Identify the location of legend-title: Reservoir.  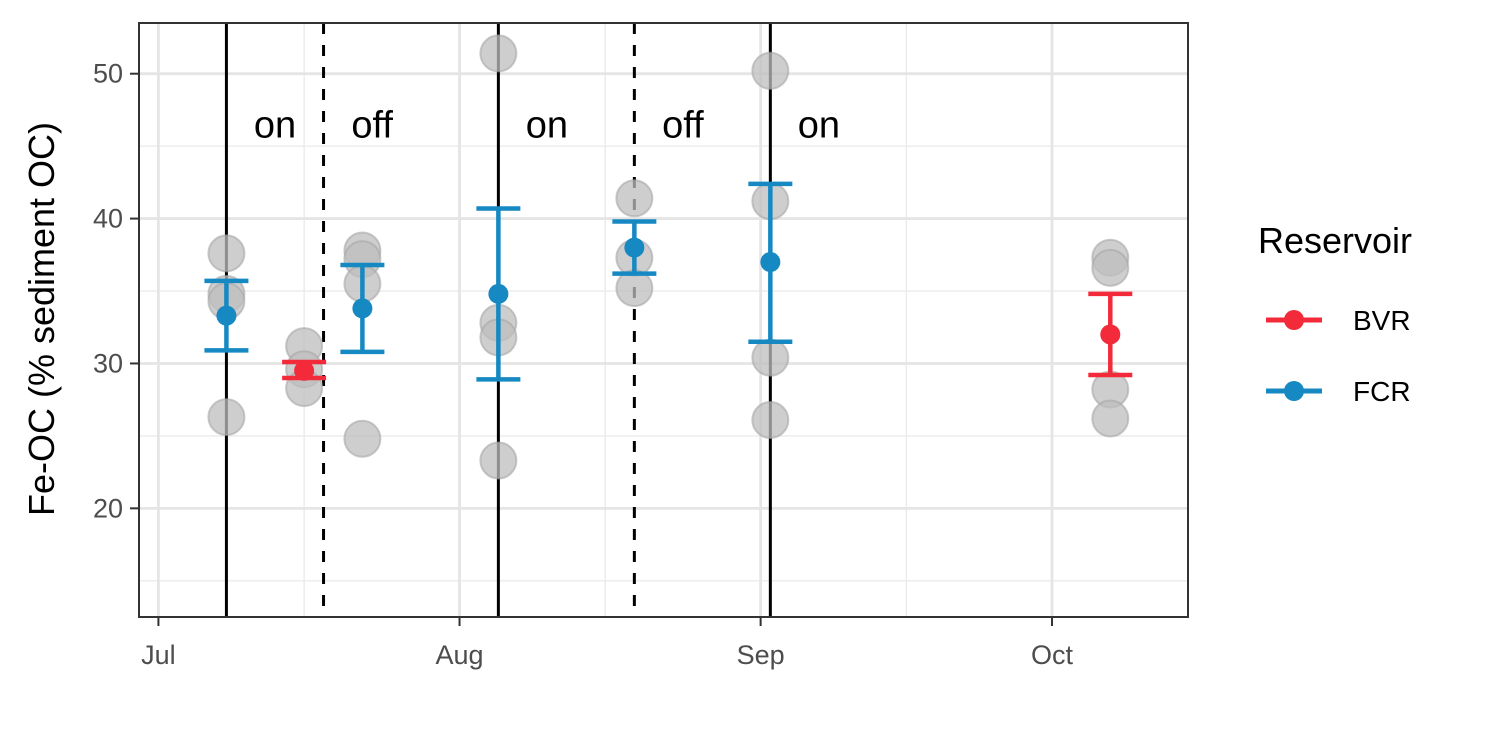
(1335, 240).